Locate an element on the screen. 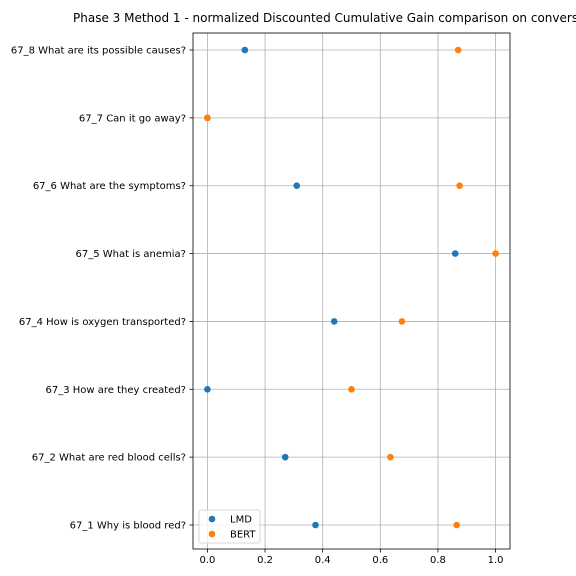  x-tick-label: 0.4 is located at coordinates (323, 560).